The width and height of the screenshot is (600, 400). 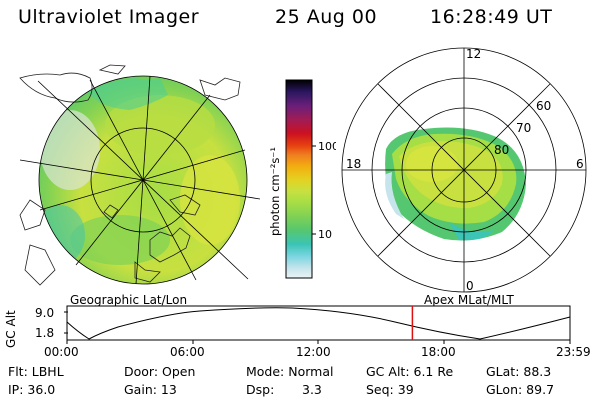 I want to click on altitude-ytick-low: 1.8, so click(x=44, y=333).